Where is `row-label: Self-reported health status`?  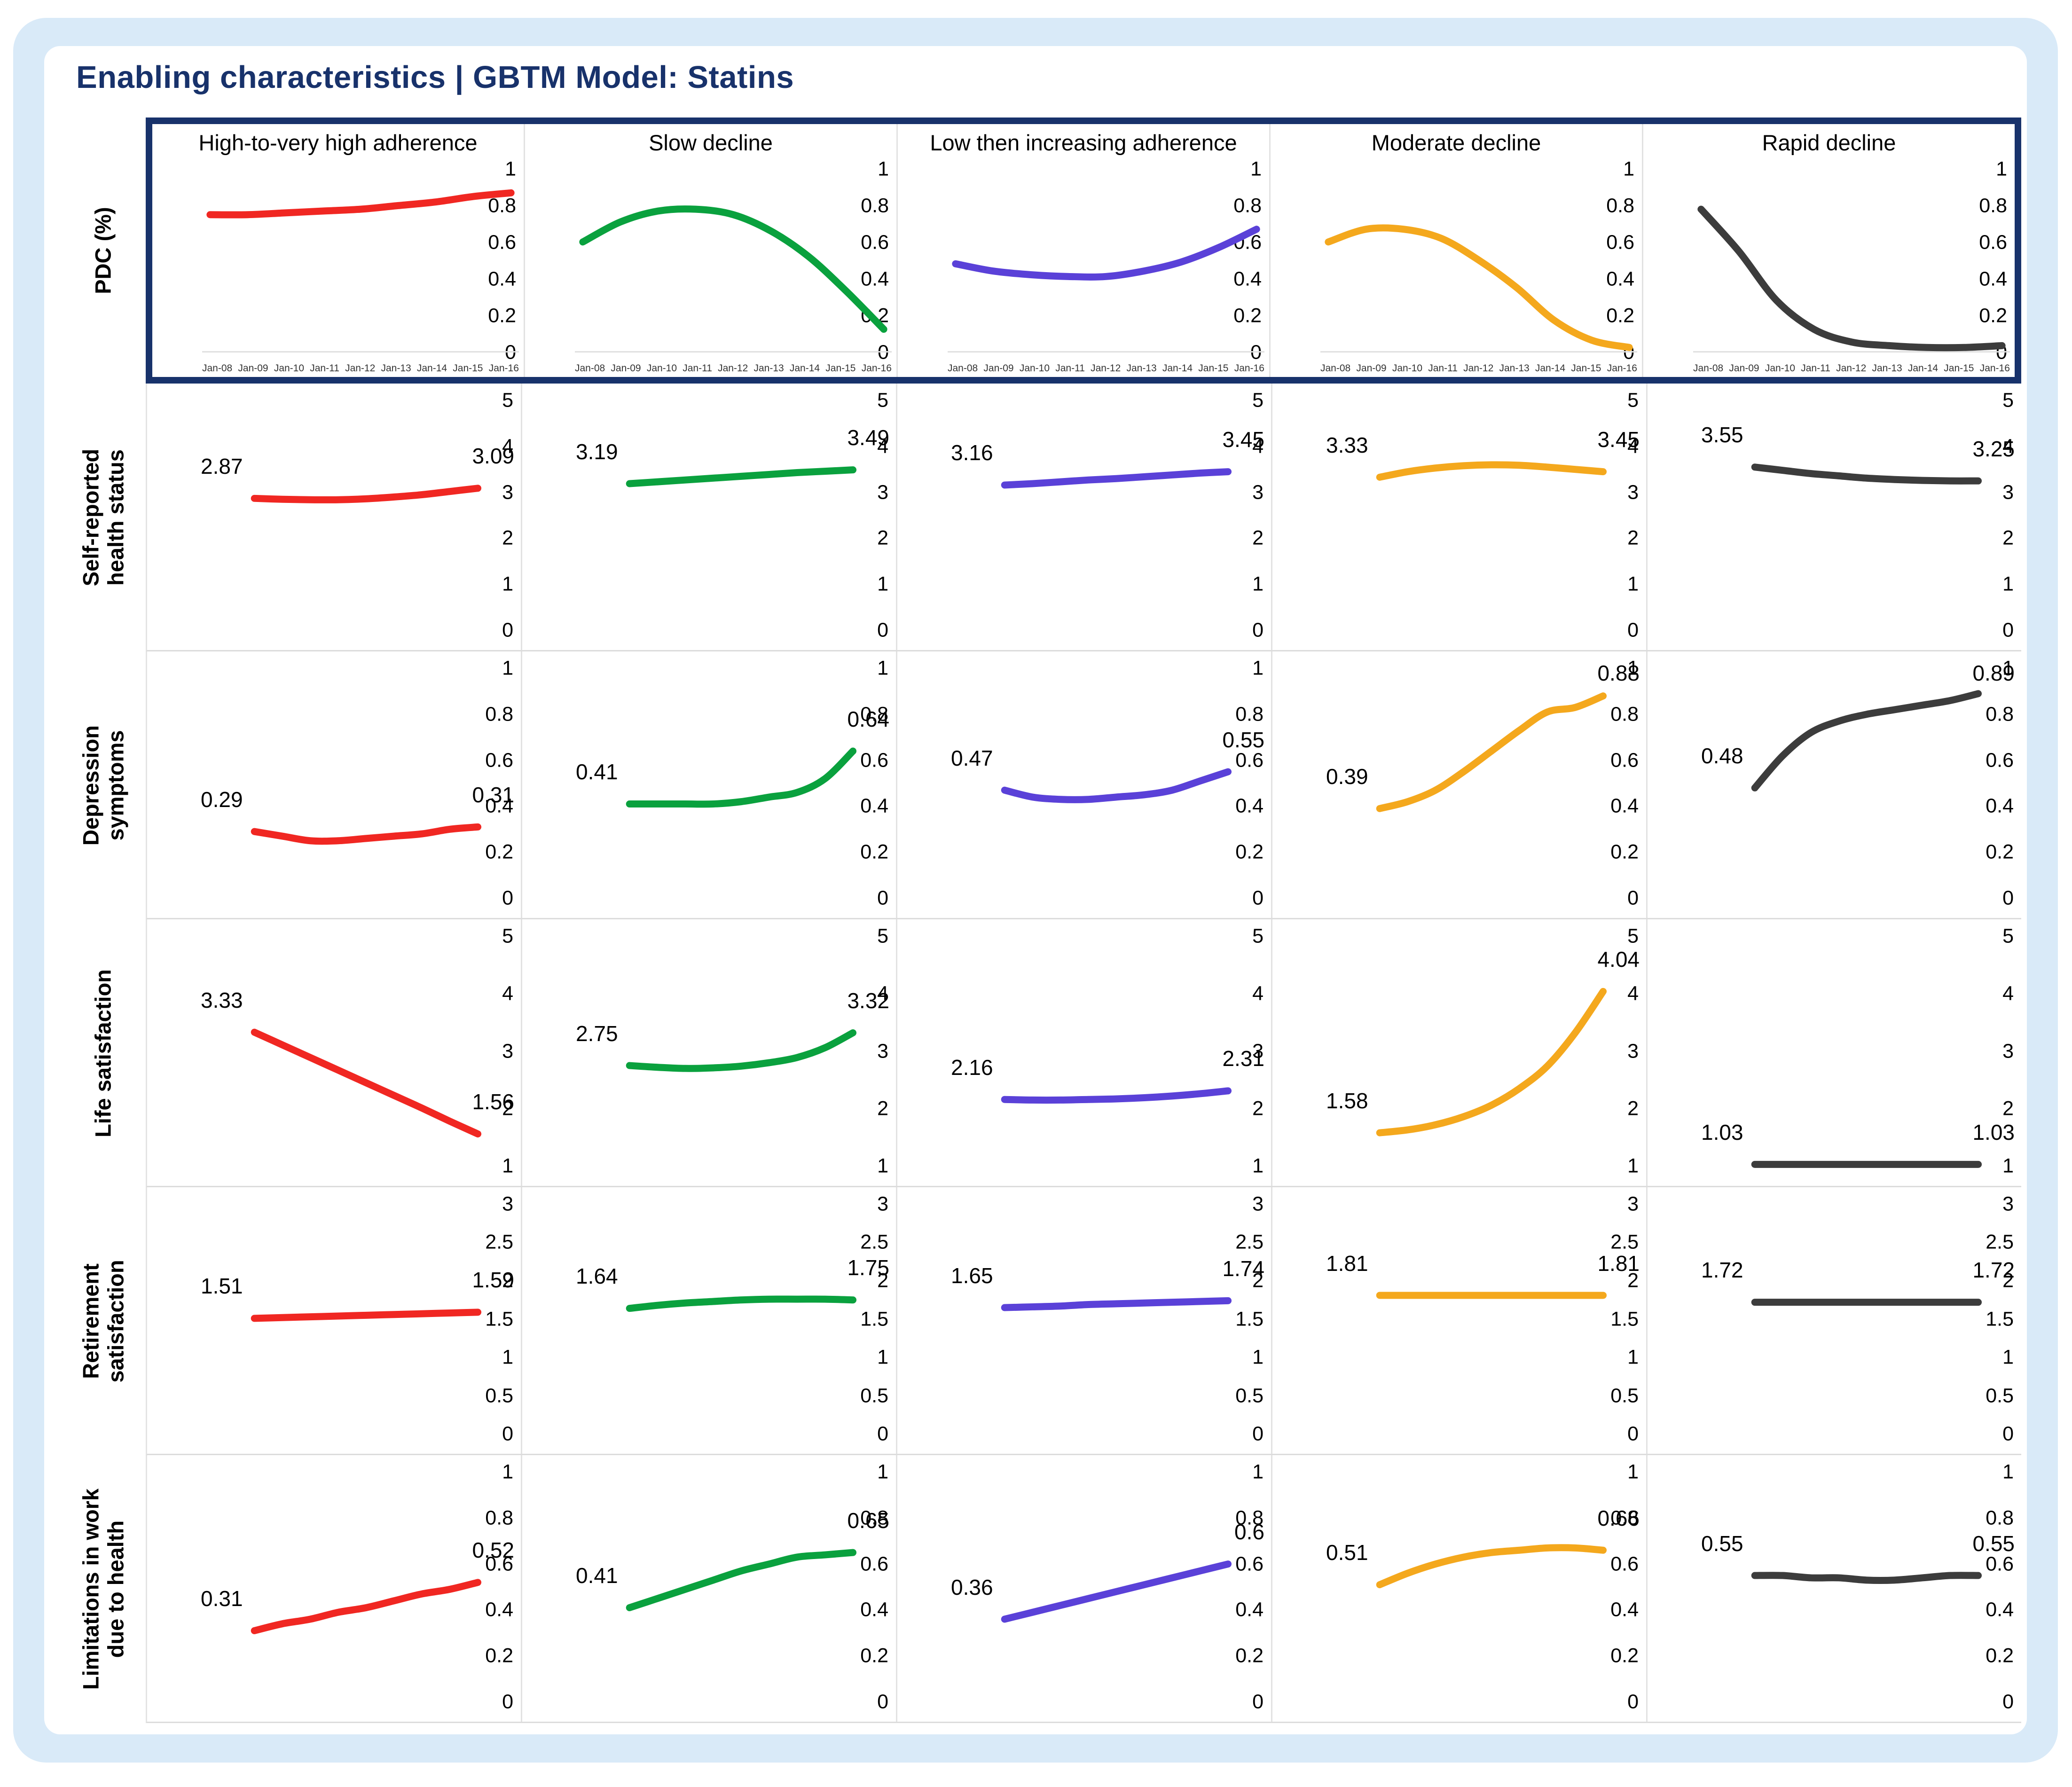
row-label: Self-reported health status is located at coordinates (103, 517).